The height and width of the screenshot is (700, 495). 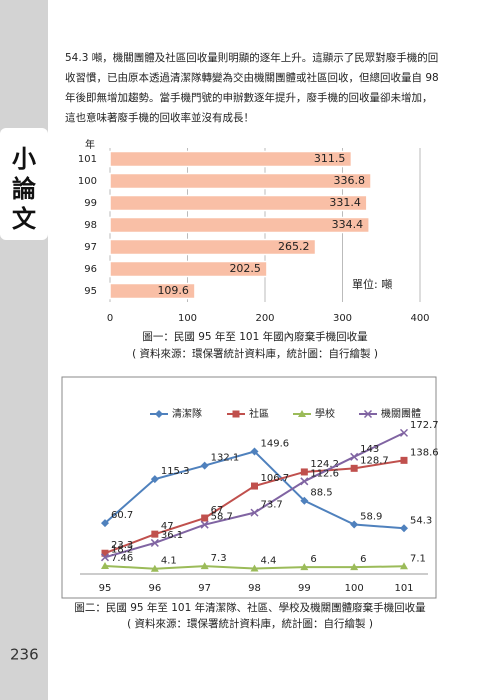 What do you see at coordinates (325, 413) in the screenshot?
I see `legend-label: 學校` at bounding box center [325, 413].